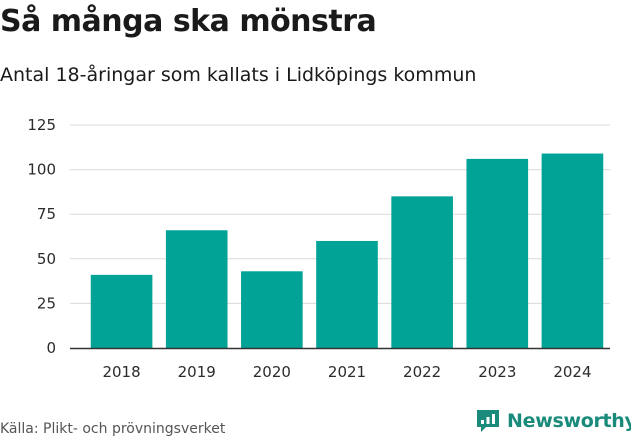 This screenshot has width=631, height=439. What do you see at coordinates (497, 372) in the screenshot?
I see `x-tick-label-2023: 2023` at bounding box center [497, 372].